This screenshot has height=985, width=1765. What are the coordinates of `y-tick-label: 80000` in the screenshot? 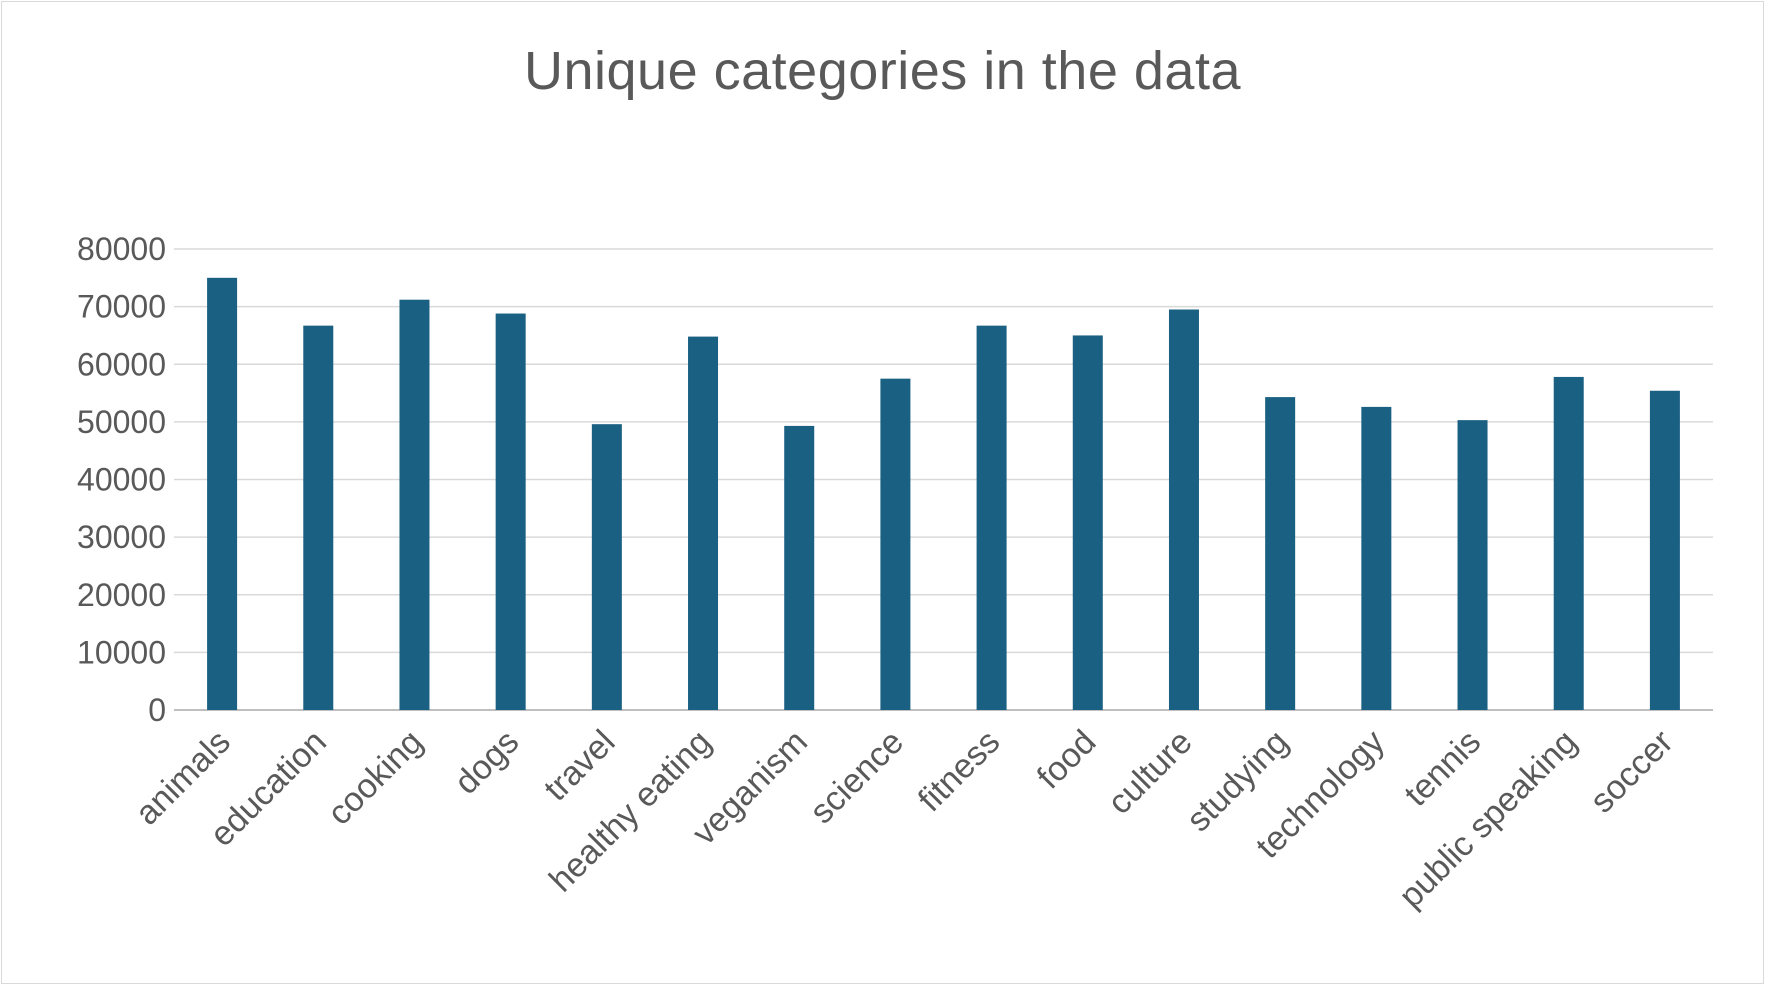 It's located at (121, 249).